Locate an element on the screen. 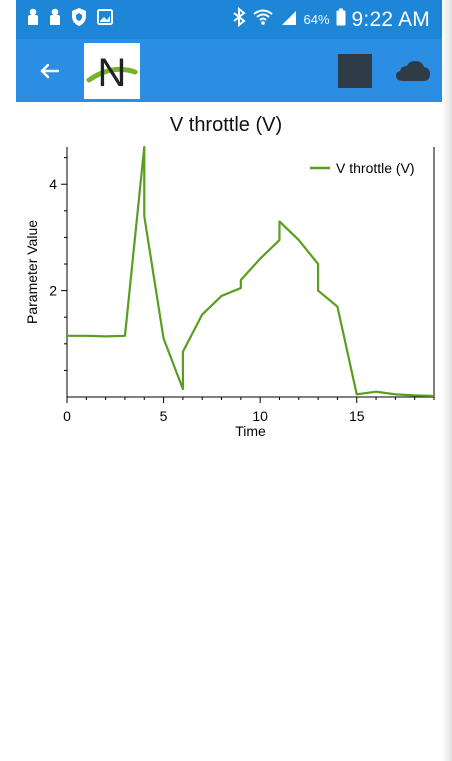 The image size is (452, 761). status-left-icons is located at coordinates (70, 19).